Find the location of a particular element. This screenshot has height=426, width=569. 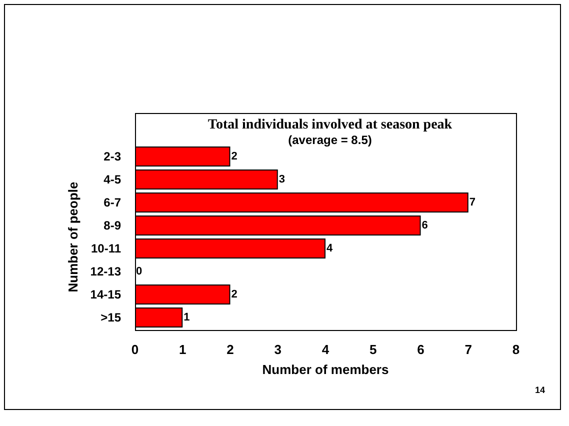

data-label: 4 is located at coordinates (330, 248).